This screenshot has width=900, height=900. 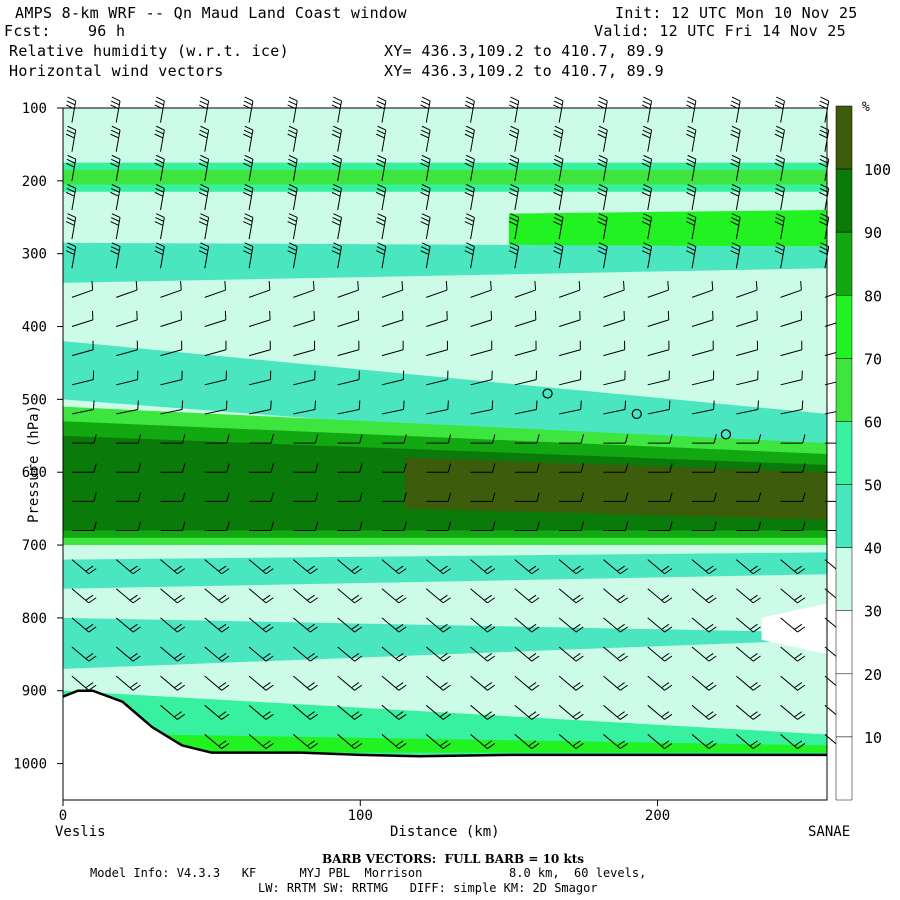 What do you see at coordinates (873, 486) in the screenshot?
I see `colorbar-label: 50` at bounding box center [873, 486].